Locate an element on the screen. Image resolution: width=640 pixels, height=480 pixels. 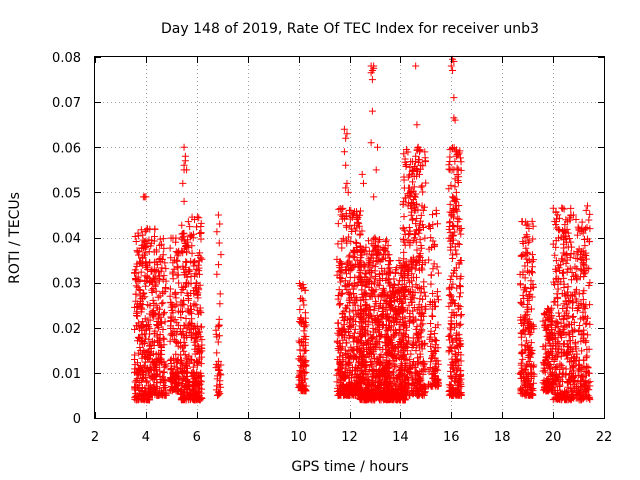
x-axis-title: GPS time / hours is located at coordinates (349, 467).